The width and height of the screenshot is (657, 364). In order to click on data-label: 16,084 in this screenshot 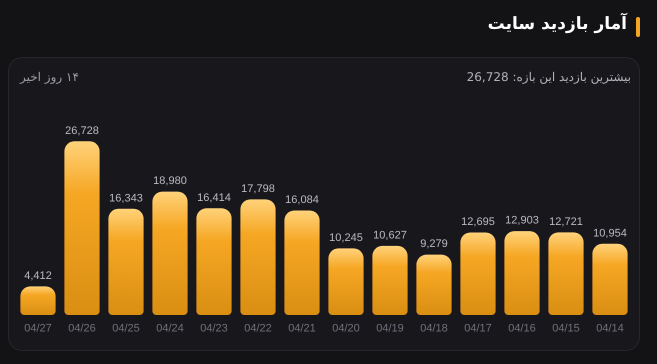, I will do `click(302, 200)`.